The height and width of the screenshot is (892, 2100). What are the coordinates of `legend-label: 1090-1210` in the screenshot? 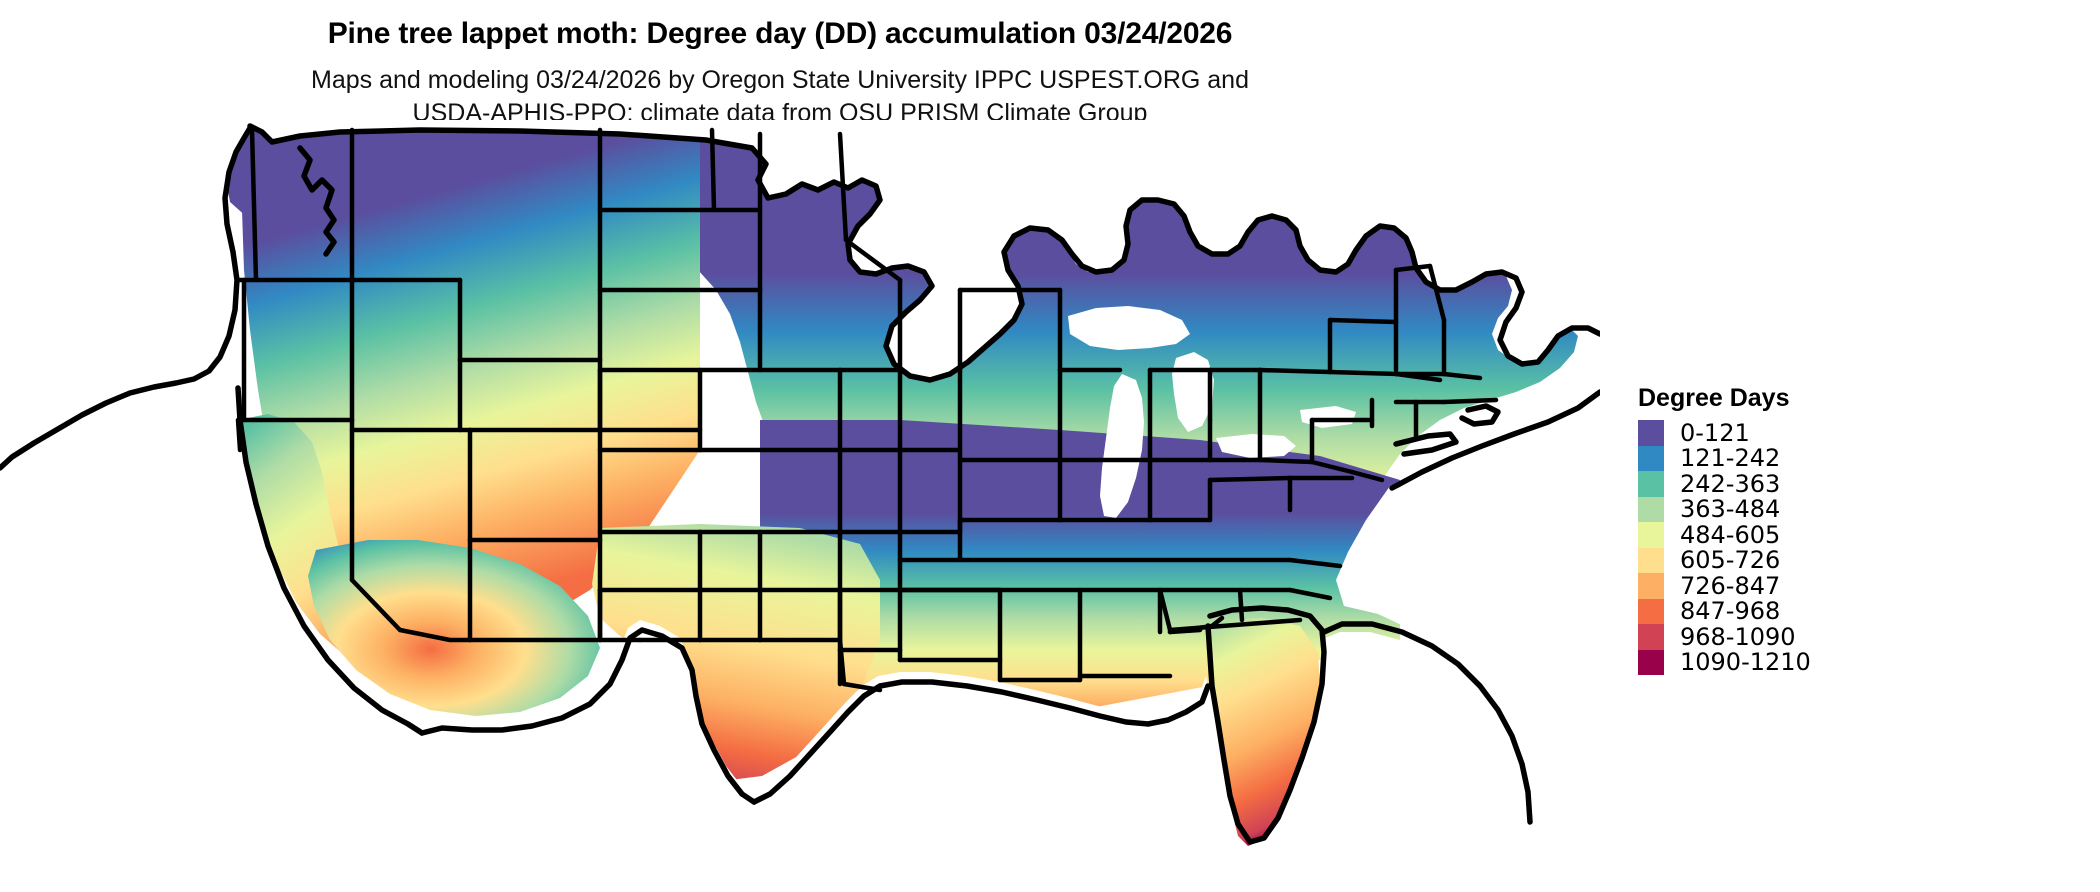 It's located at (1745, 662).